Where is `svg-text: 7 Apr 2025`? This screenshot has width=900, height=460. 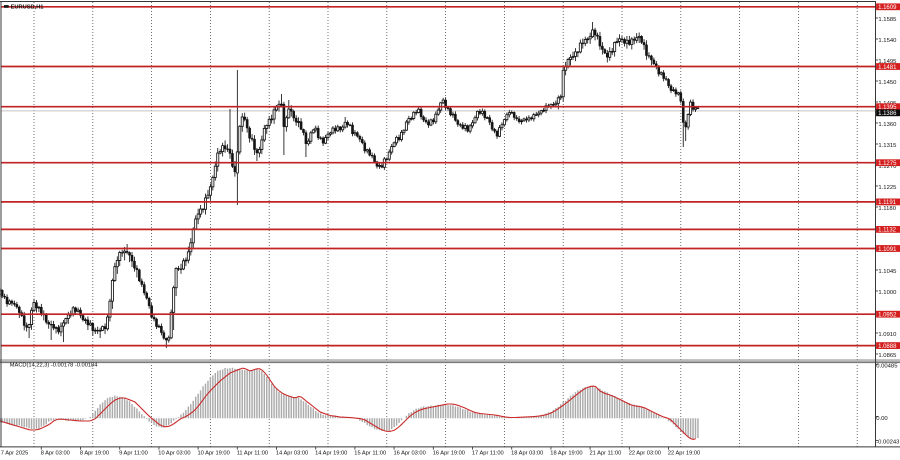 svg-text: 7 Apr 2025 is located at coordinates (15, 453).